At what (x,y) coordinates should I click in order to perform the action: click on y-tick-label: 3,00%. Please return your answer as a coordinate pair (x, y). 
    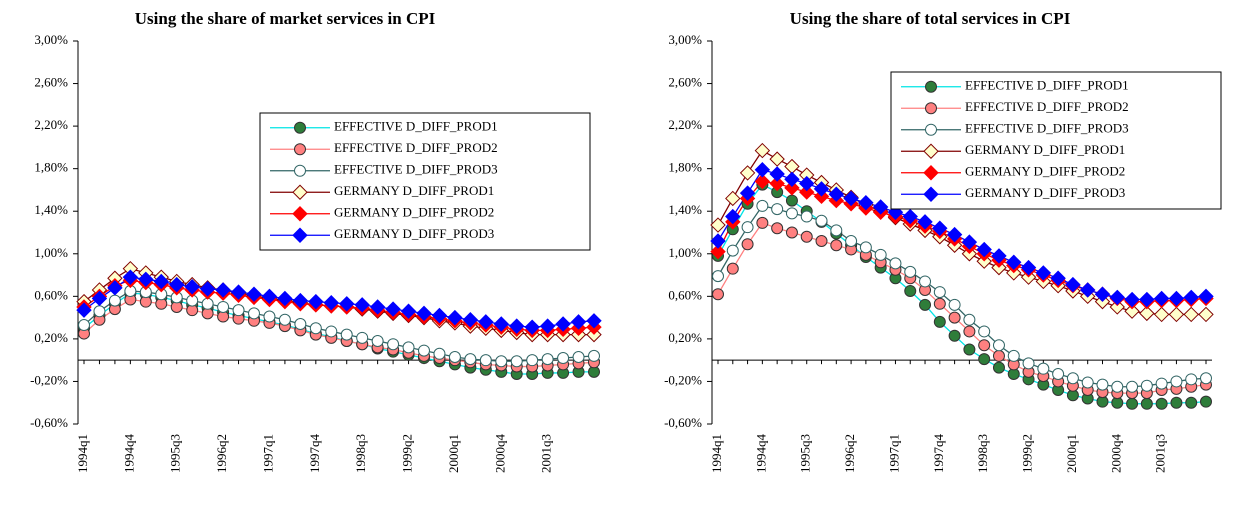
    Looking at the image, I should click on (51, 39).